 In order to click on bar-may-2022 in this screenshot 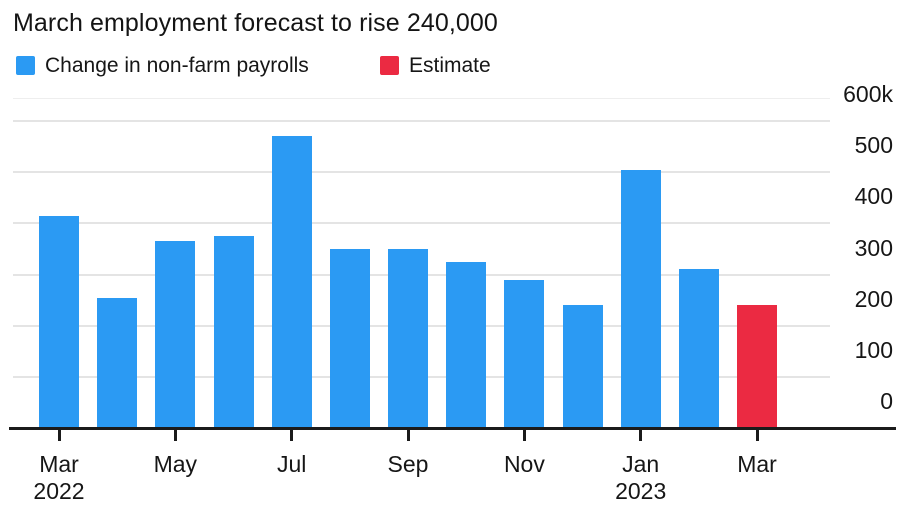, I will do `click(175, 334)`.